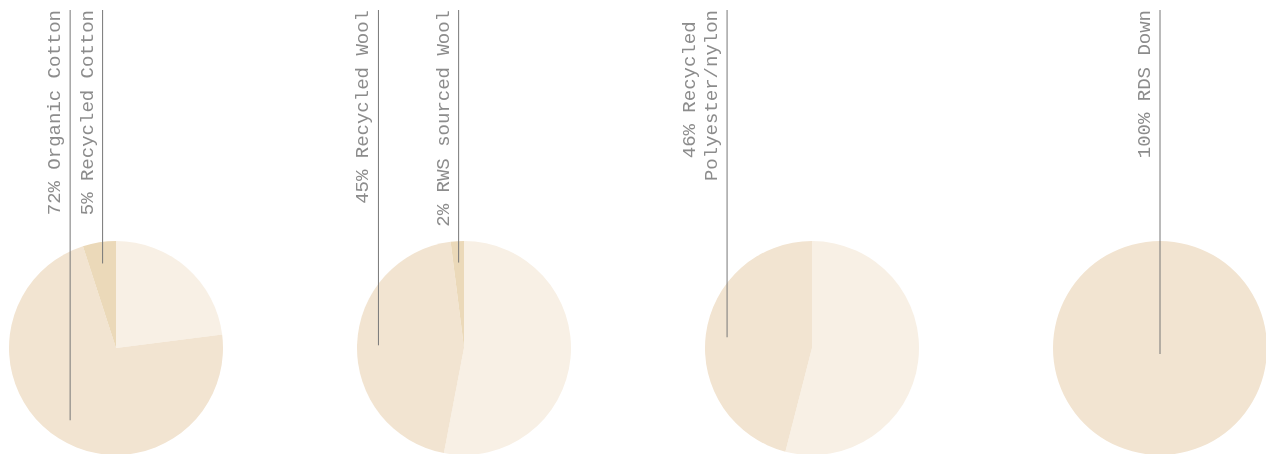 Image resolution: width=1266 pixels, height=454 pixels. What do you see at coordinates (55, 113) in the screenshot?
I see `slice-label: 72% Organic Cotton` at bounding box center [55, 113].